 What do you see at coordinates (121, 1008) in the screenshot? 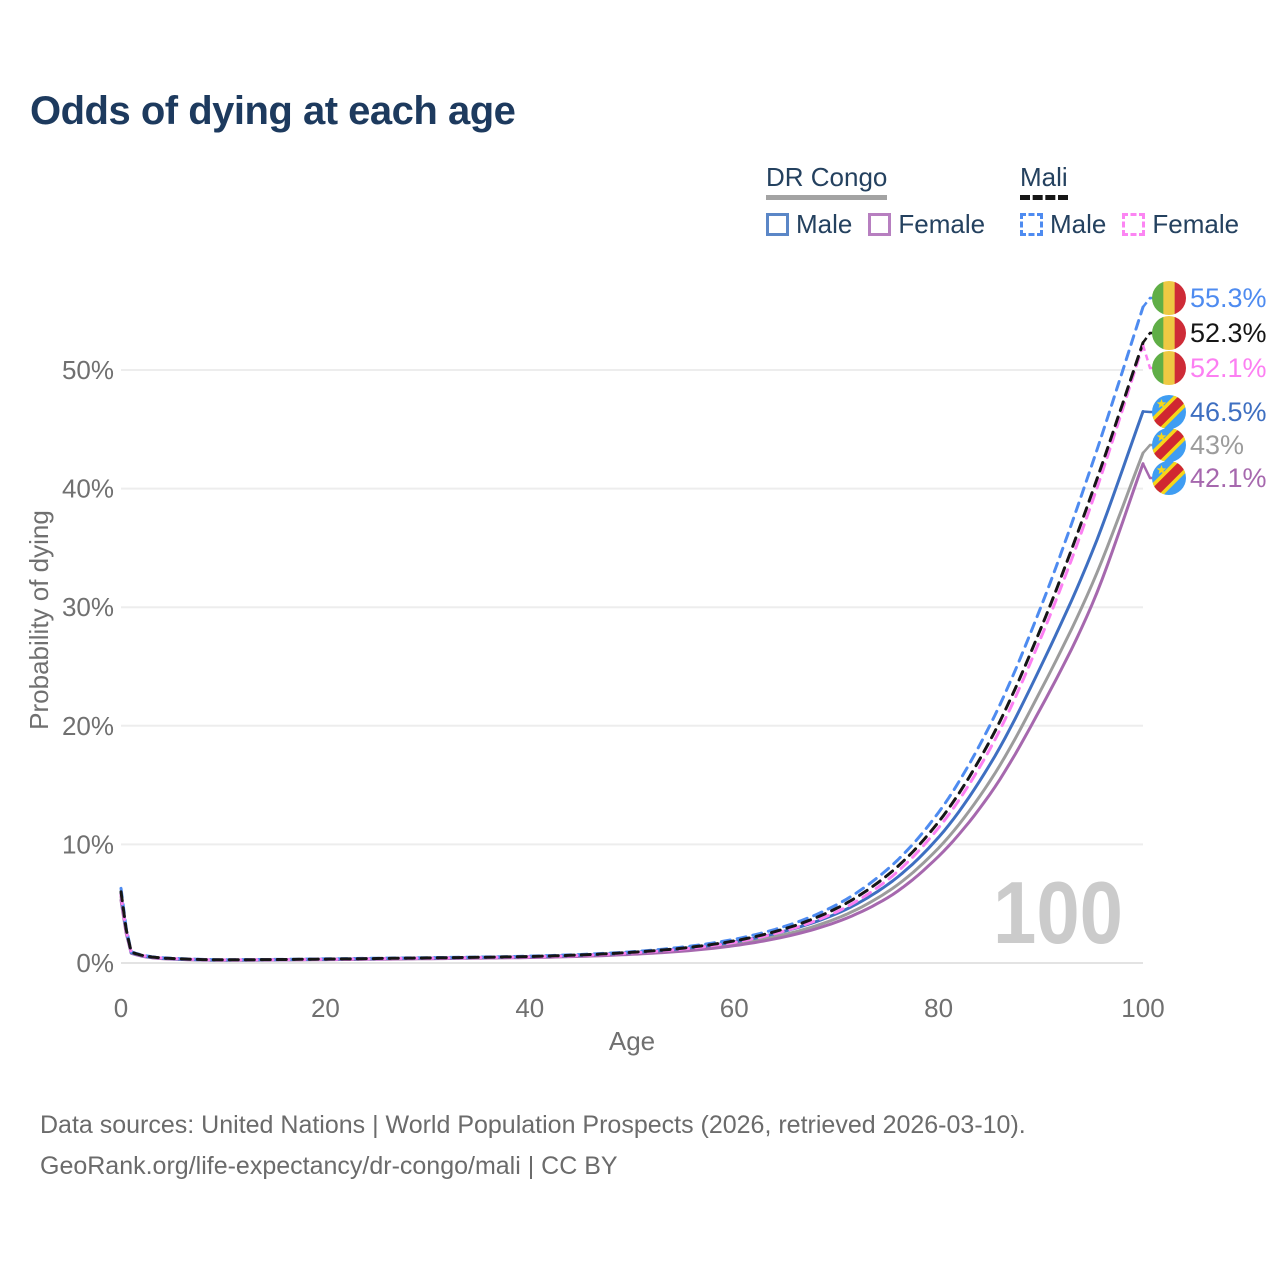
I see `x-tick-label: 0` at bounding box center [121, 1008].